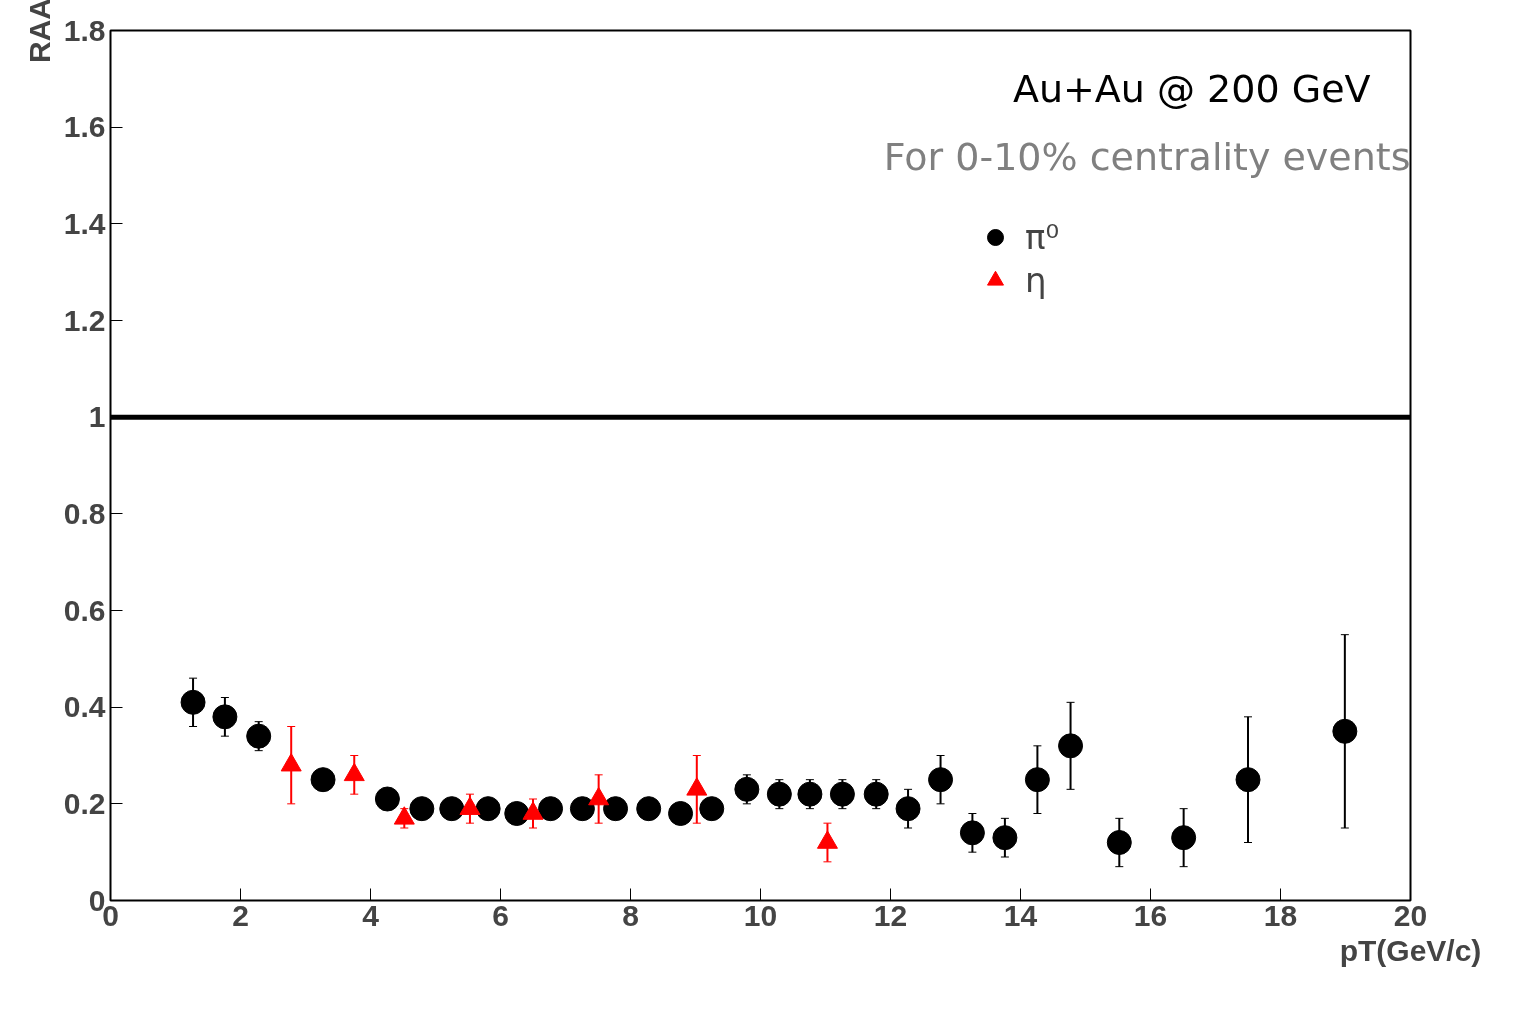 The width and height of the screenshot is (1539, 1023). I want to click on legend-label: η, so click(1036, 280).